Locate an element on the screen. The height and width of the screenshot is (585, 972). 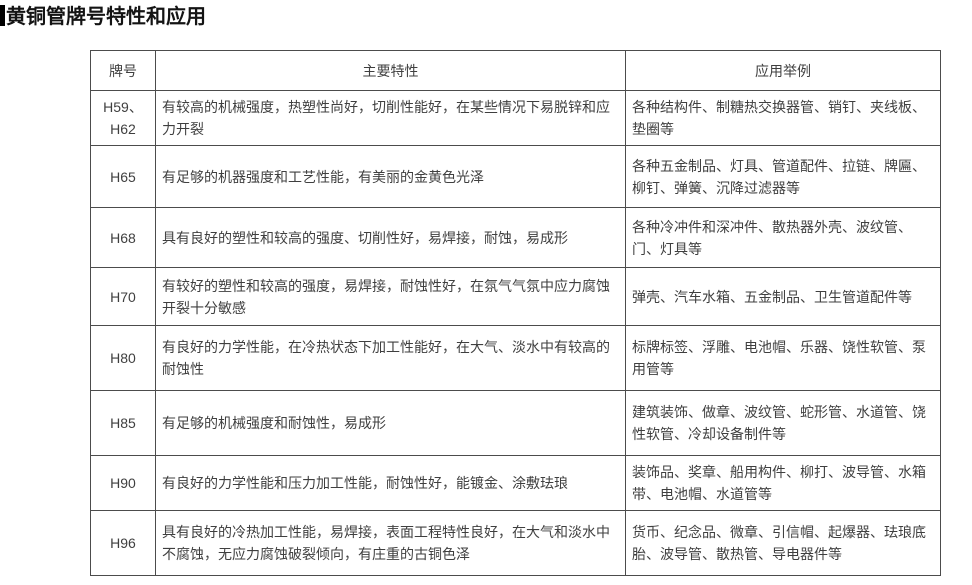
features-cell: 有足够的机器强度和工艺性能，有美丽的金黄色光泽 is located at coordinates (390, 176).